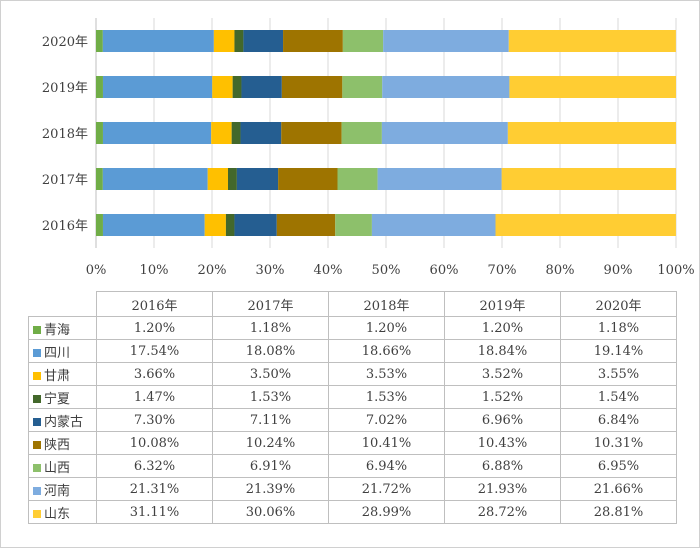 The image size is (700, 548). I want to click on series-name-cell: 河南, so click(62, 489).